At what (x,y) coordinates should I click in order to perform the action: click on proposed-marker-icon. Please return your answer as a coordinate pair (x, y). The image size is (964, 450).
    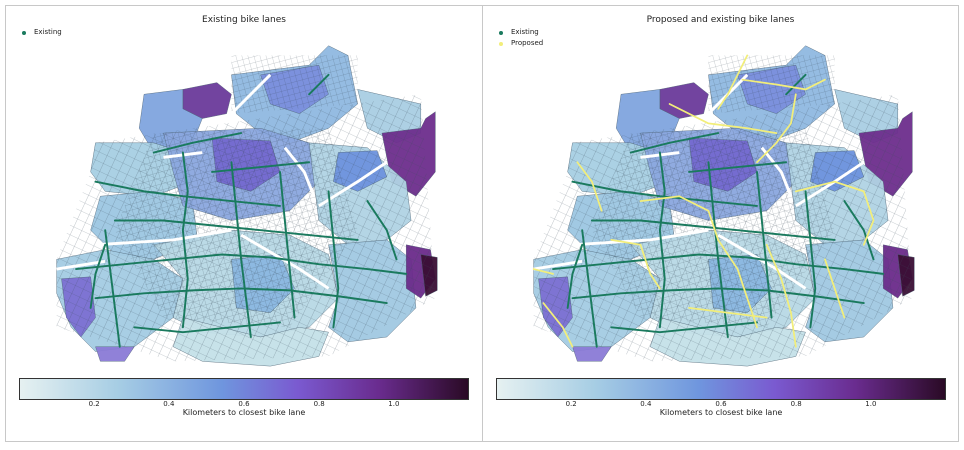
    Looking at the image, I should click on (501, 43).